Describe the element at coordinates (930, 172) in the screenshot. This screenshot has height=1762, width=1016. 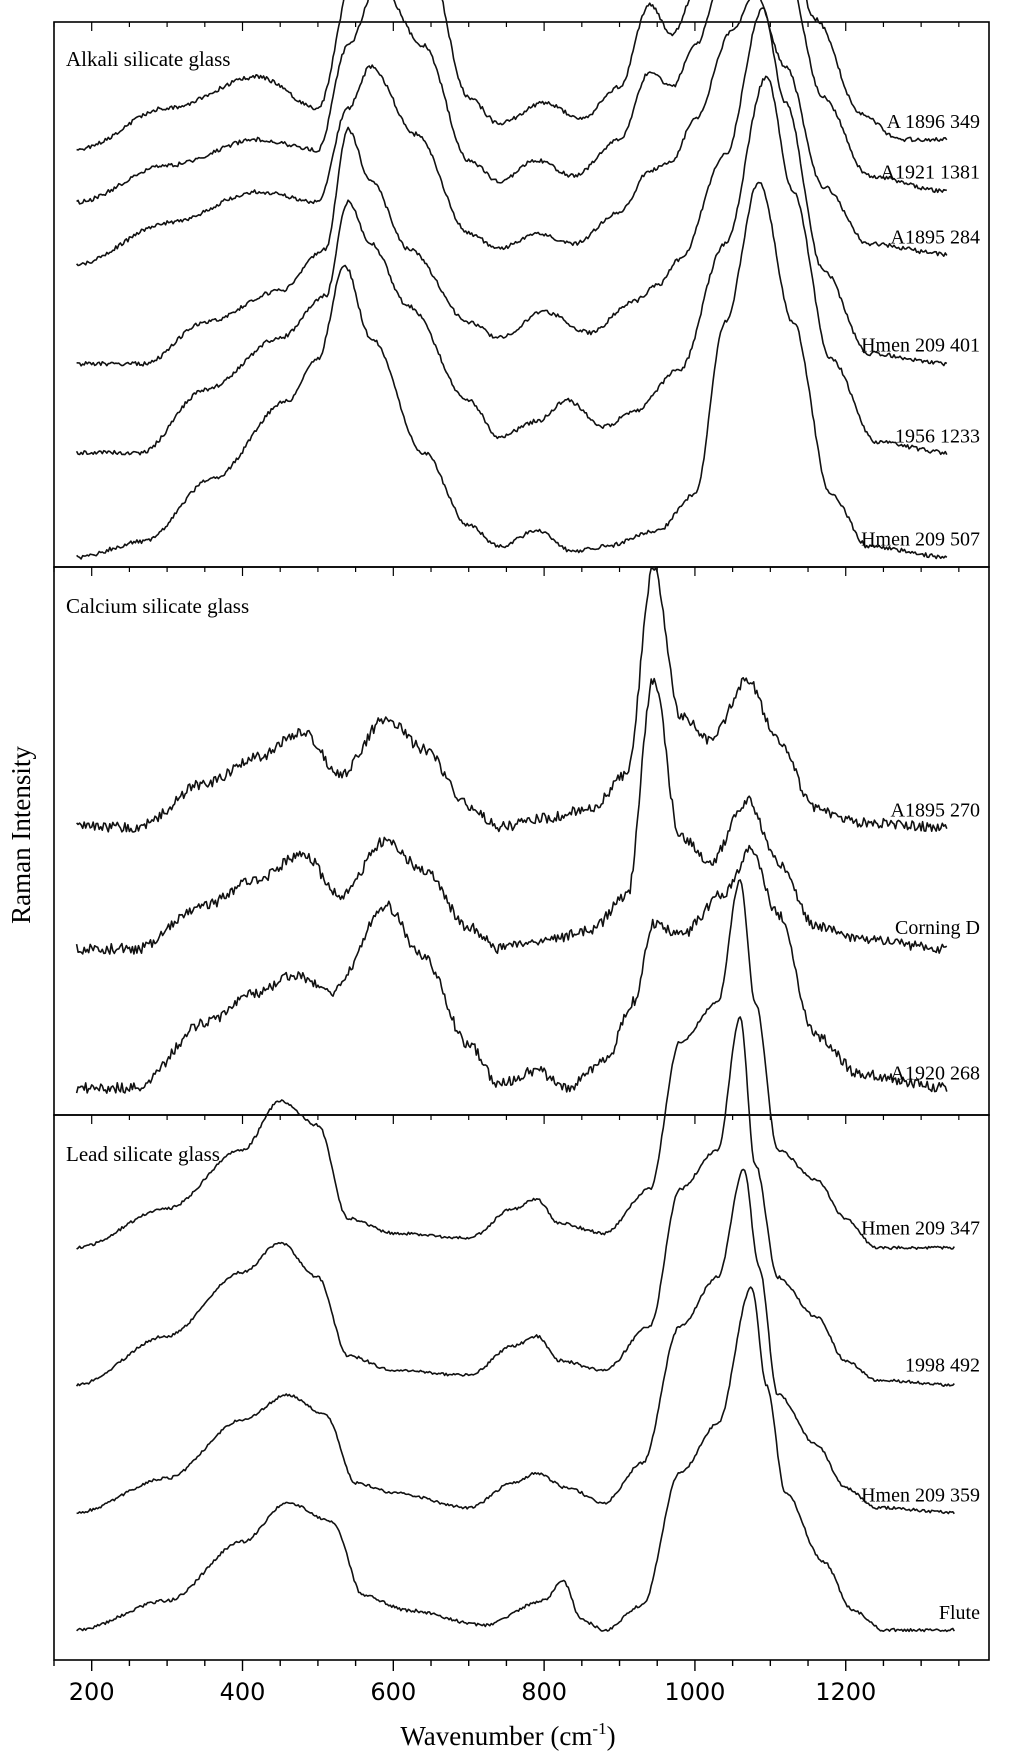
I see `series-label-a1921-1381: A1921 1381` at that location.